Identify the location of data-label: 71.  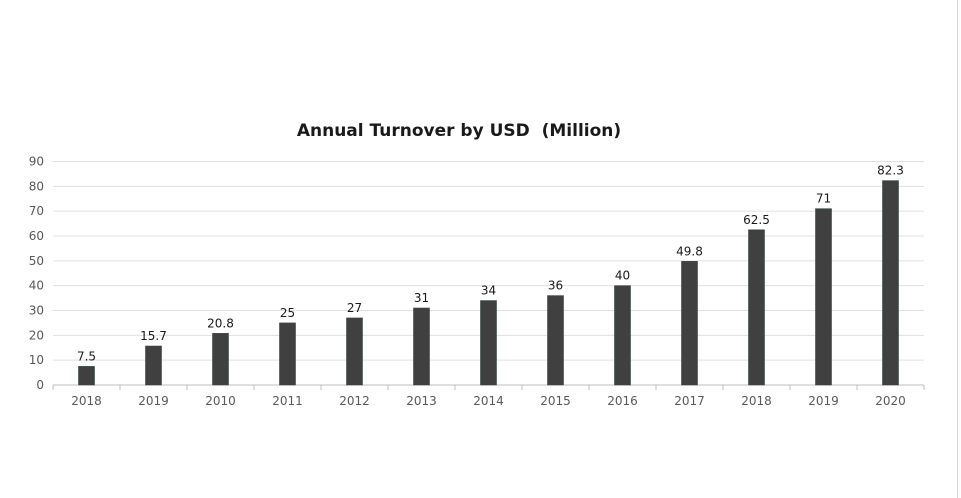
(823, 199).